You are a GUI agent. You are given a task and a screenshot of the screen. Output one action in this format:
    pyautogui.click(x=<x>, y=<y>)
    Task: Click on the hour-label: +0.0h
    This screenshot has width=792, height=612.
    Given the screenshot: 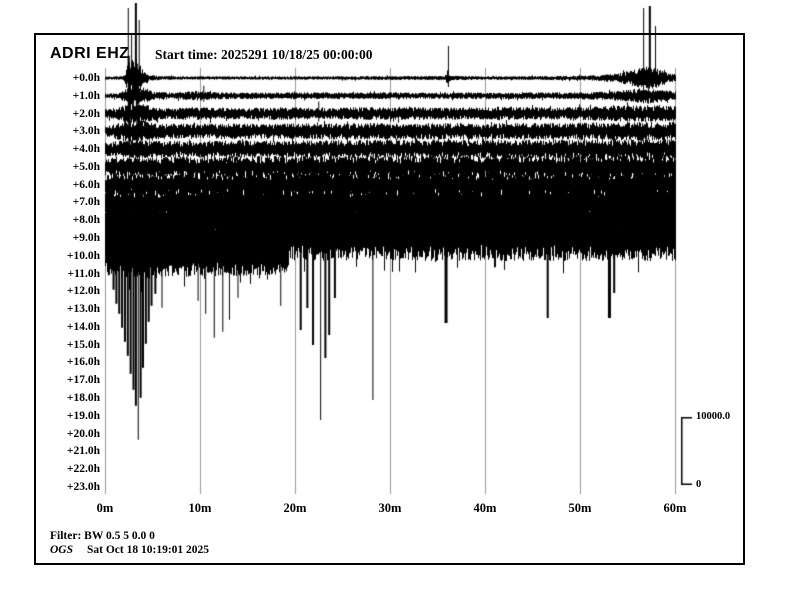 What is the action you would take?
    pyautogui.click(x=86, y=78)
    